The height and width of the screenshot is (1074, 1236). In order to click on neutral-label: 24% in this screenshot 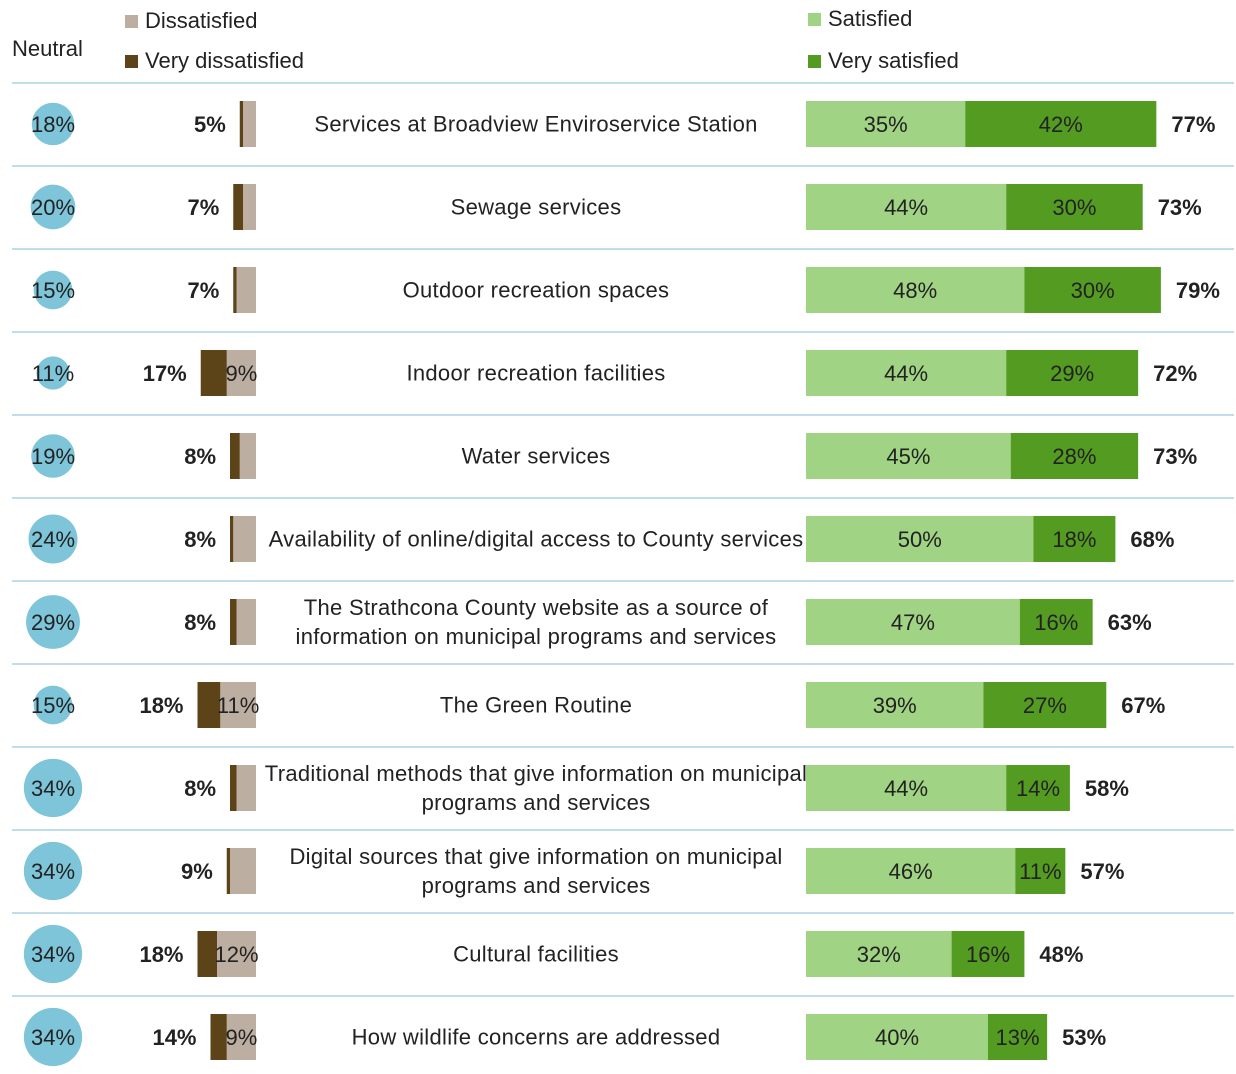, I will do `click(53, 539)`.